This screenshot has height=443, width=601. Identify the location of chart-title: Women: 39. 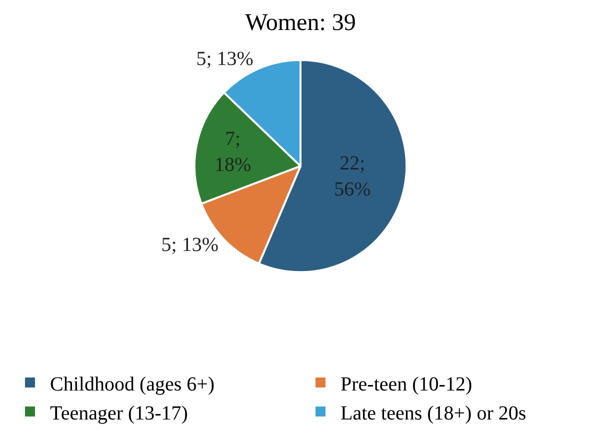
(300, 23).